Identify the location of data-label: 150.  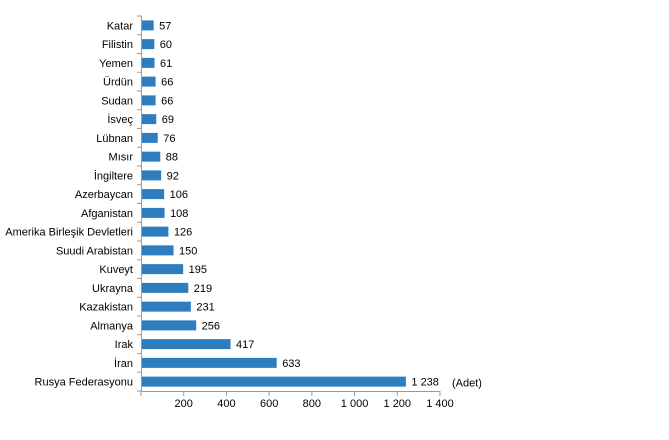
(188, 251).